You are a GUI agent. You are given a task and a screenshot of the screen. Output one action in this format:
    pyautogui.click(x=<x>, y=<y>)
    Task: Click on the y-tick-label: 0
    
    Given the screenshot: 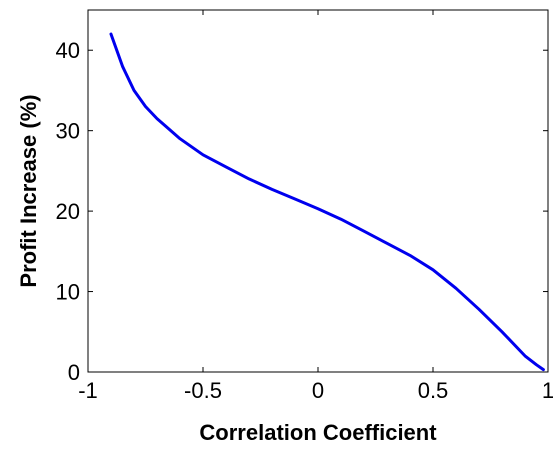 What is the action you would take?
    pyautogui.click(x=74, y=372)
    